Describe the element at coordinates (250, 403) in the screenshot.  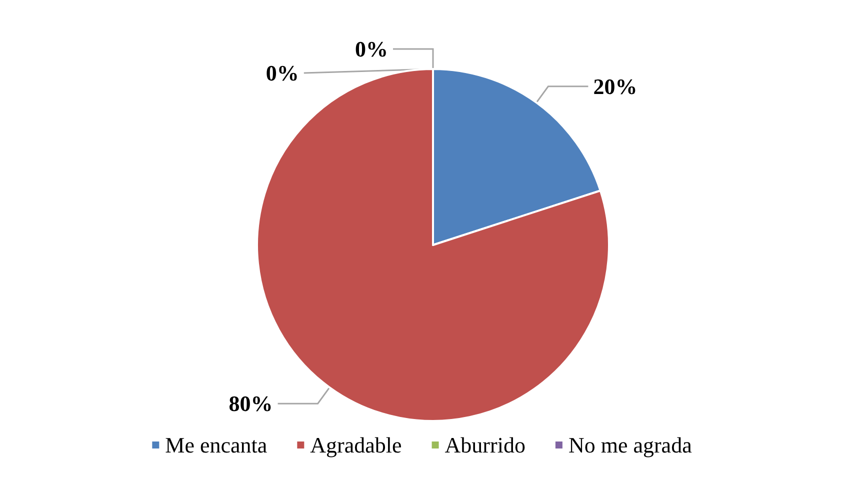
I see `data-label: 80%` at that location.